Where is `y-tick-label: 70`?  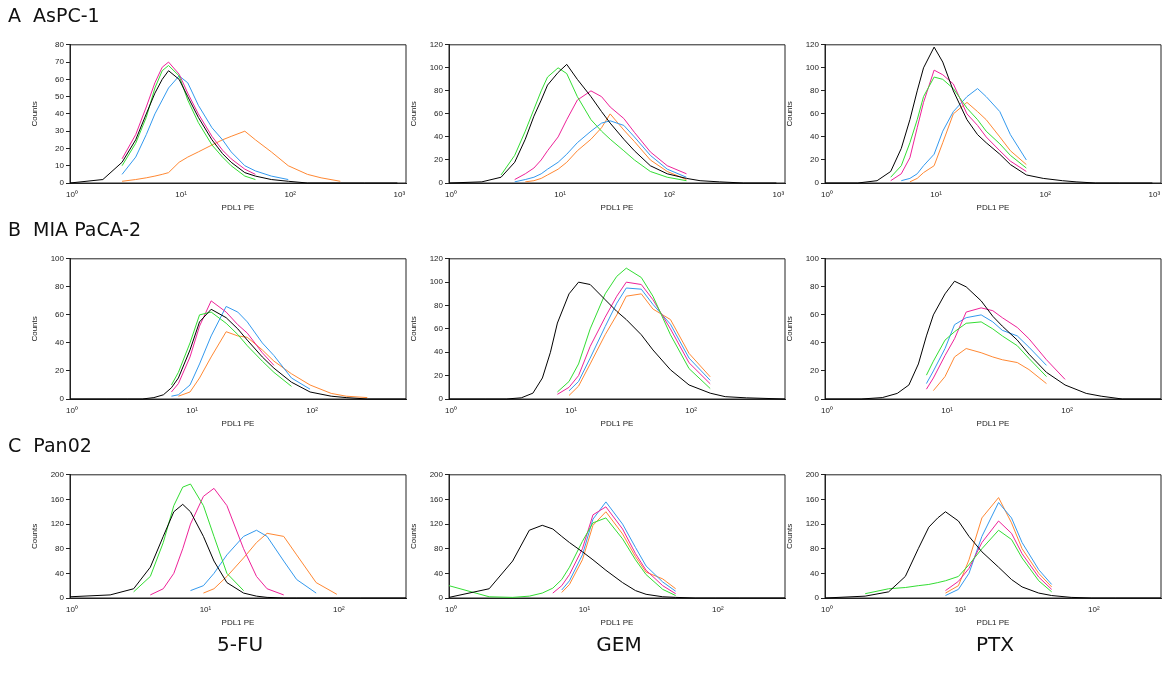 y-tick-label: 70 is located at coordinates (60, 62).